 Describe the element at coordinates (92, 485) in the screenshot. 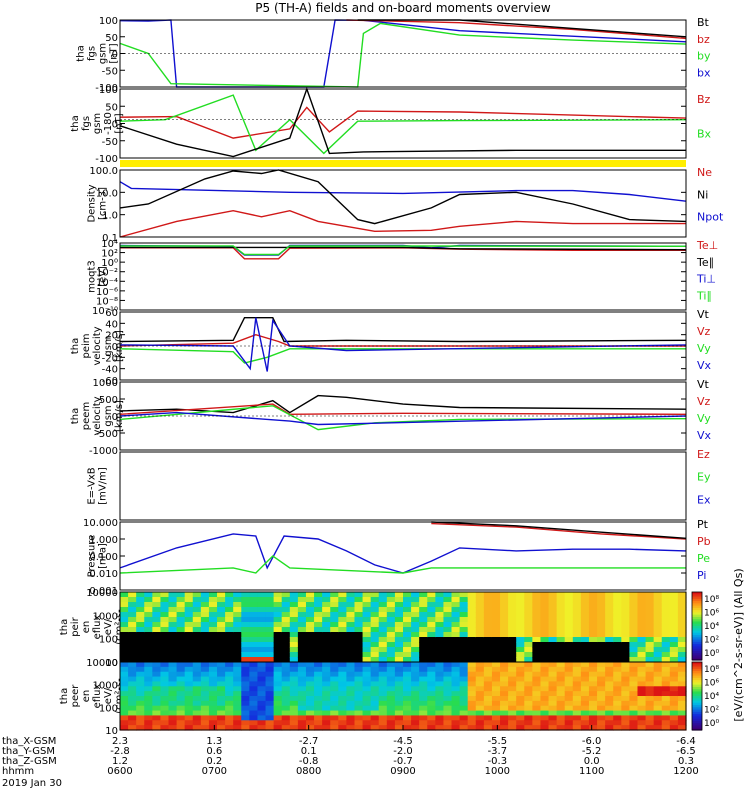

I see `ylabel-line: E=-VxB` at that location.